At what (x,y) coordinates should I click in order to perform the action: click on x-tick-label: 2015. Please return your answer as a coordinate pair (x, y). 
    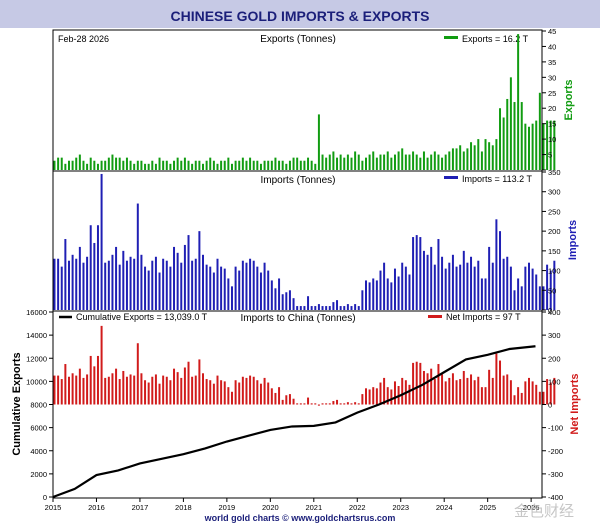
    Looking at the image, I should click on (53, 507).